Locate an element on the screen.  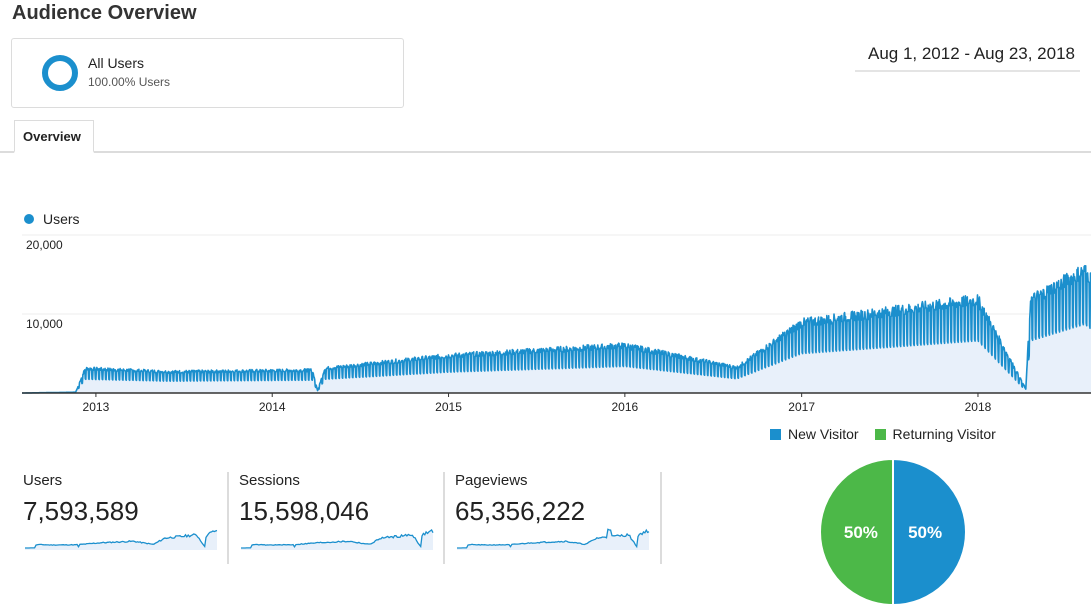
segment-percent: 100.00% Users is located at coordinates (129, 82).